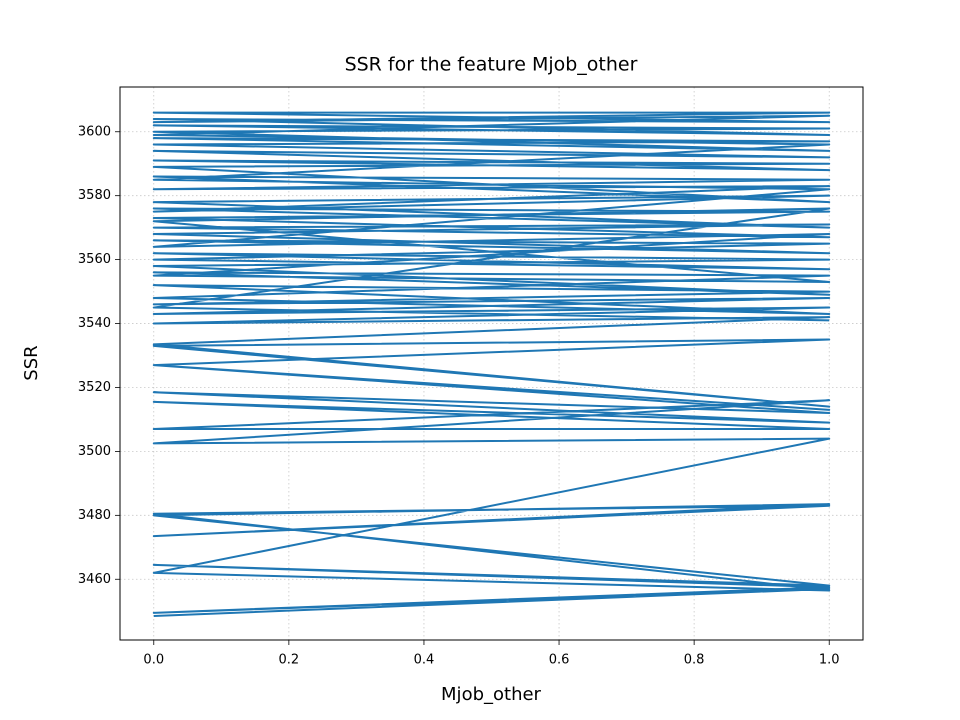  I want to click on y-tick-label: 3520, so click(94, 387).